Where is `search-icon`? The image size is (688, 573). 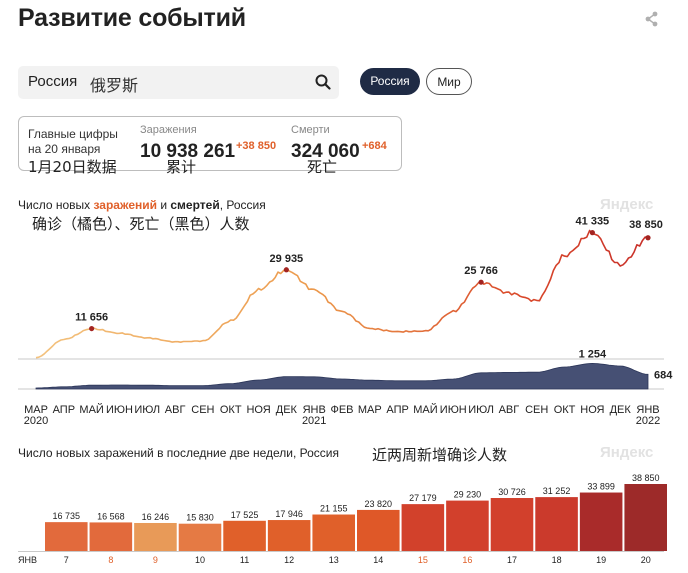
search-icon is located at coordinates (323, 82).